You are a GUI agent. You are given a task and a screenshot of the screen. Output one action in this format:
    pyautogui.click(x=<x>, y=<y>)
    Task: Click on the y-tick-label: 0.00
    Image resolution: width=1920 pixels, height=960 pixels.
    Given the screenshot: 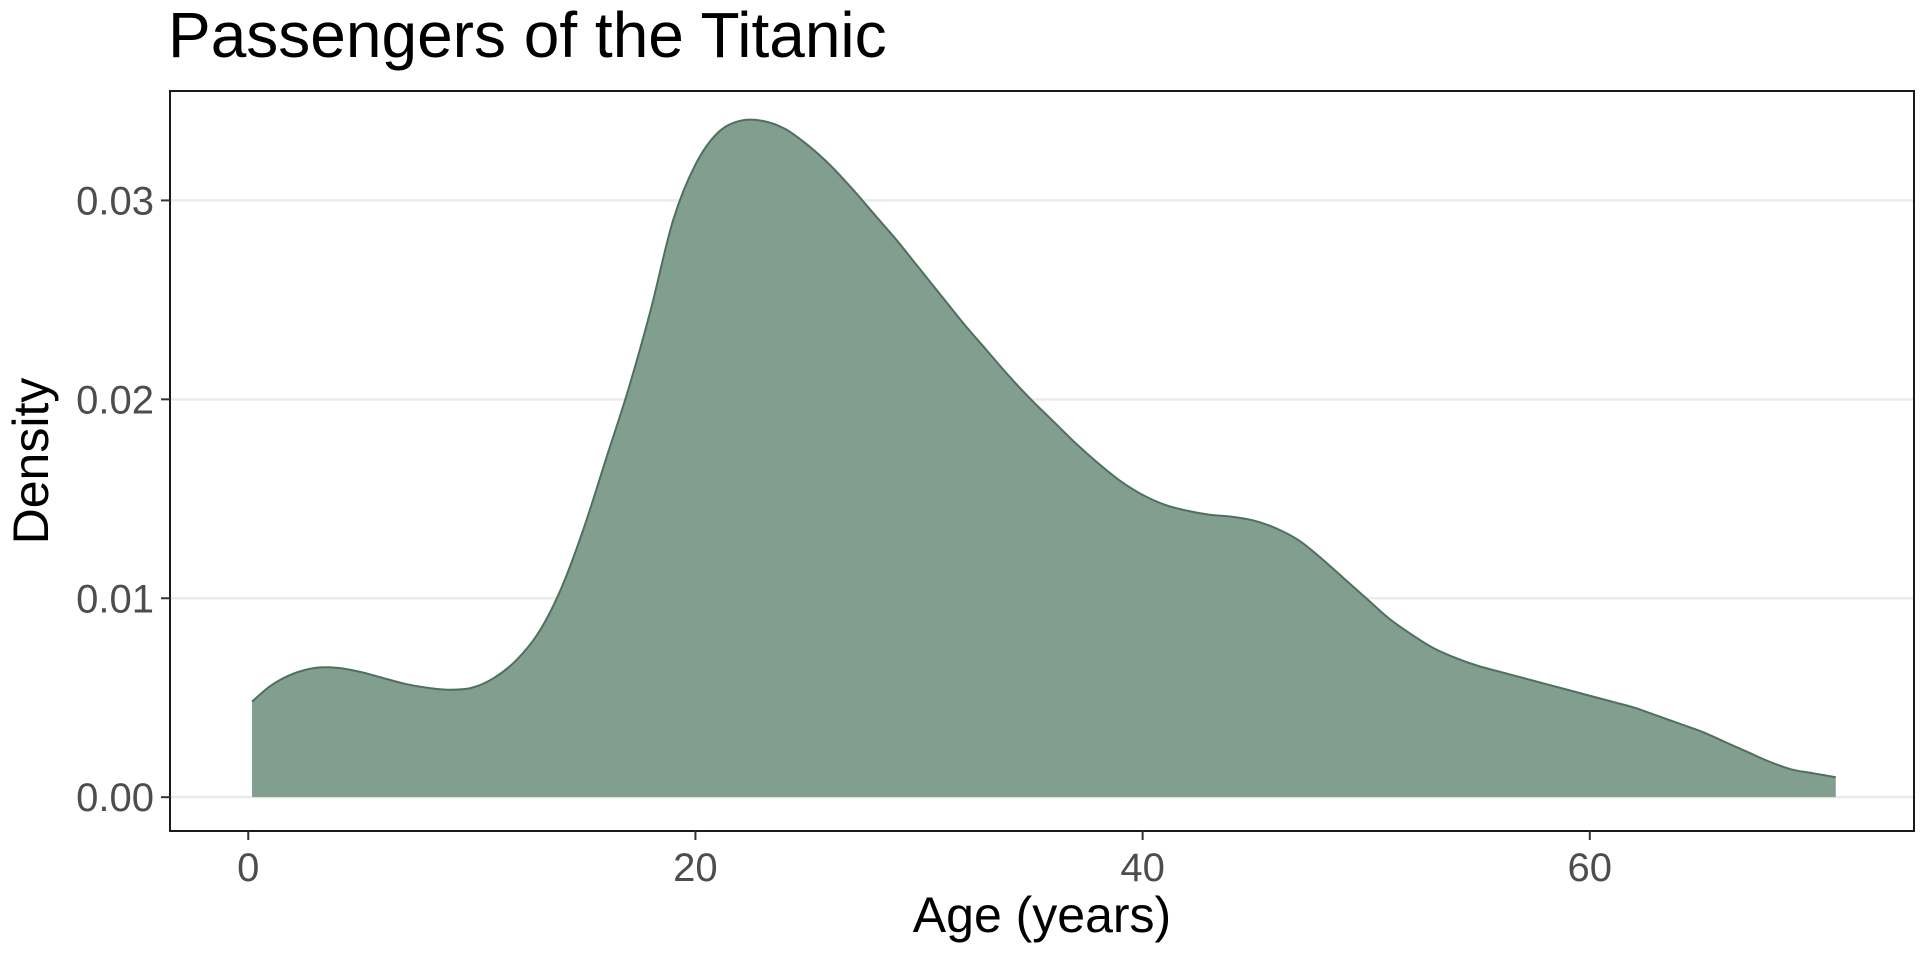 What is the action you would take?
    pyautogui.click(x=115, y=798)
    